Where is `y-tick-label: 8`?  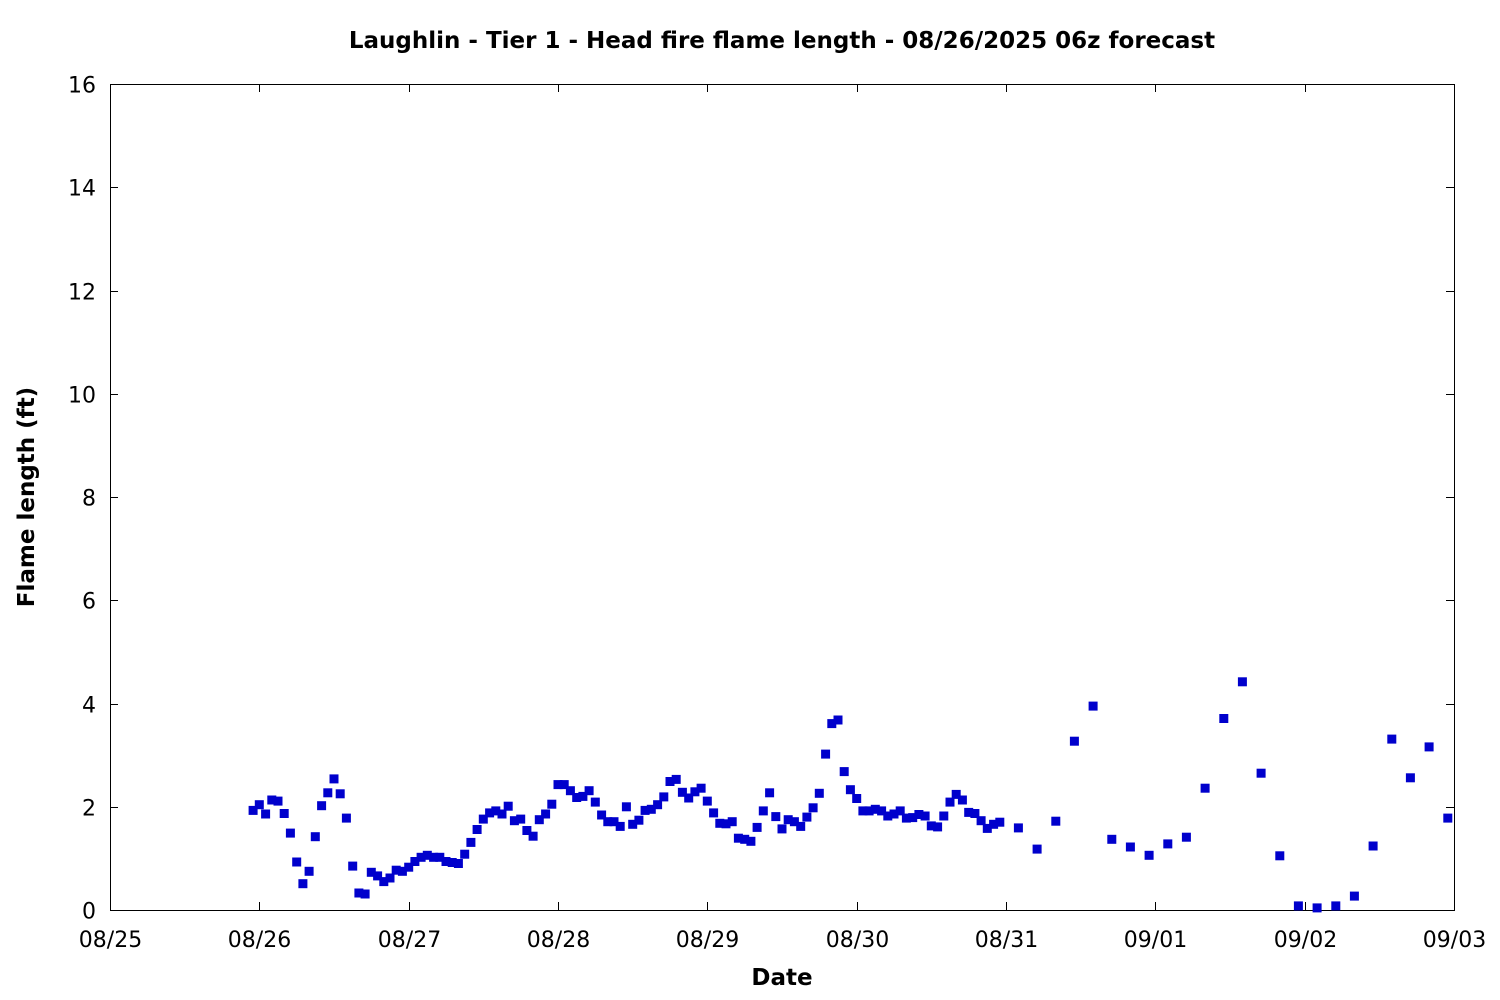
y-tick-label: 8 is located at coordinates (89, 499).